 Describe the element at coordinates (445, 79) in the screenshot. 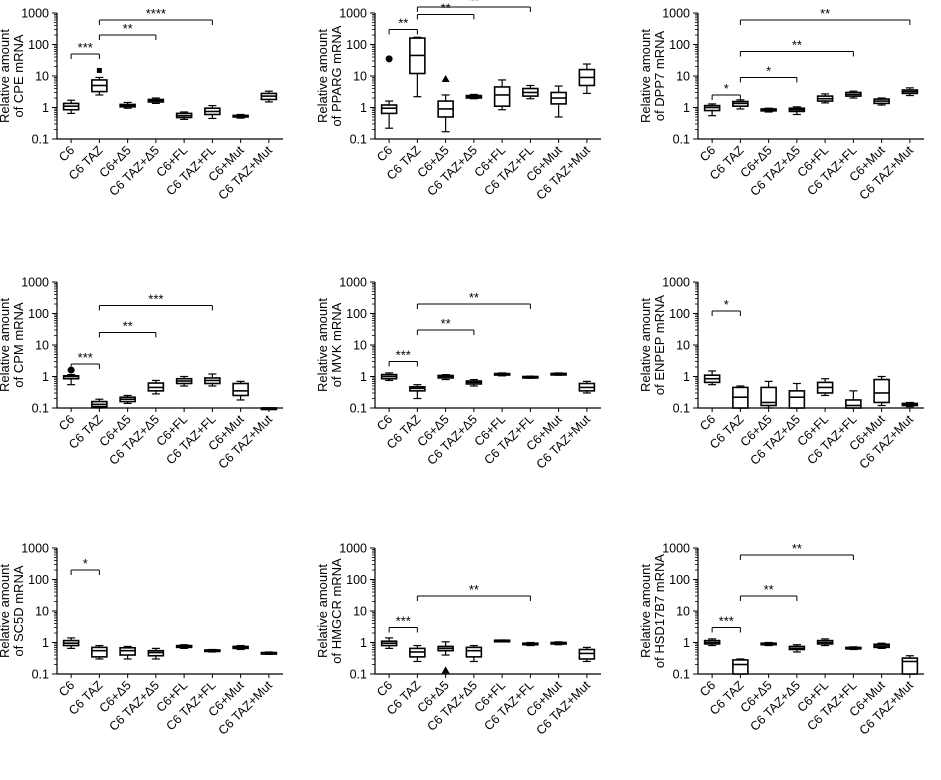

I see `outlier-point` at that location.